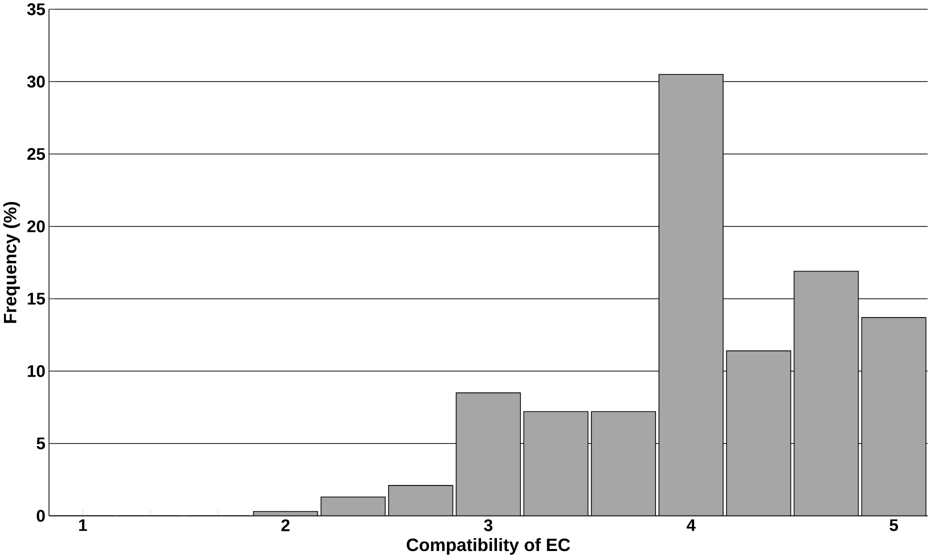  I want to click on y-tick-label: 15, so click(37, 298).